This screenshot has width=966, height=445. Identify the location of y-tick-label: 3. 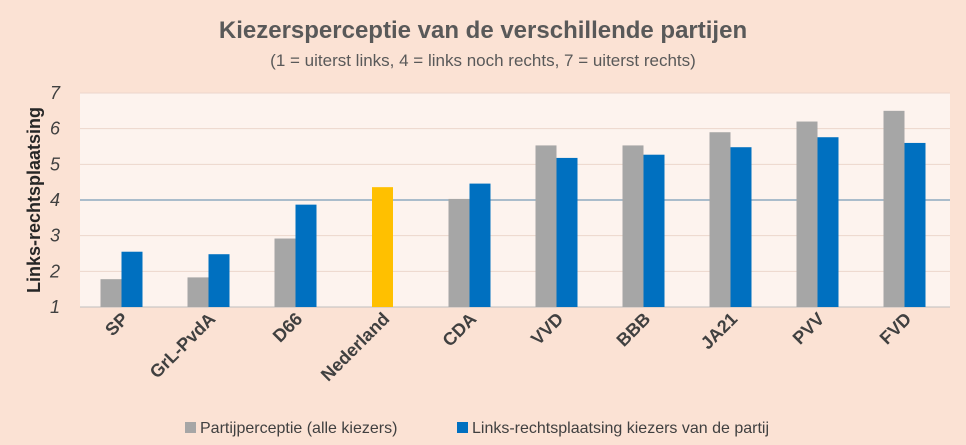
(55, 236).